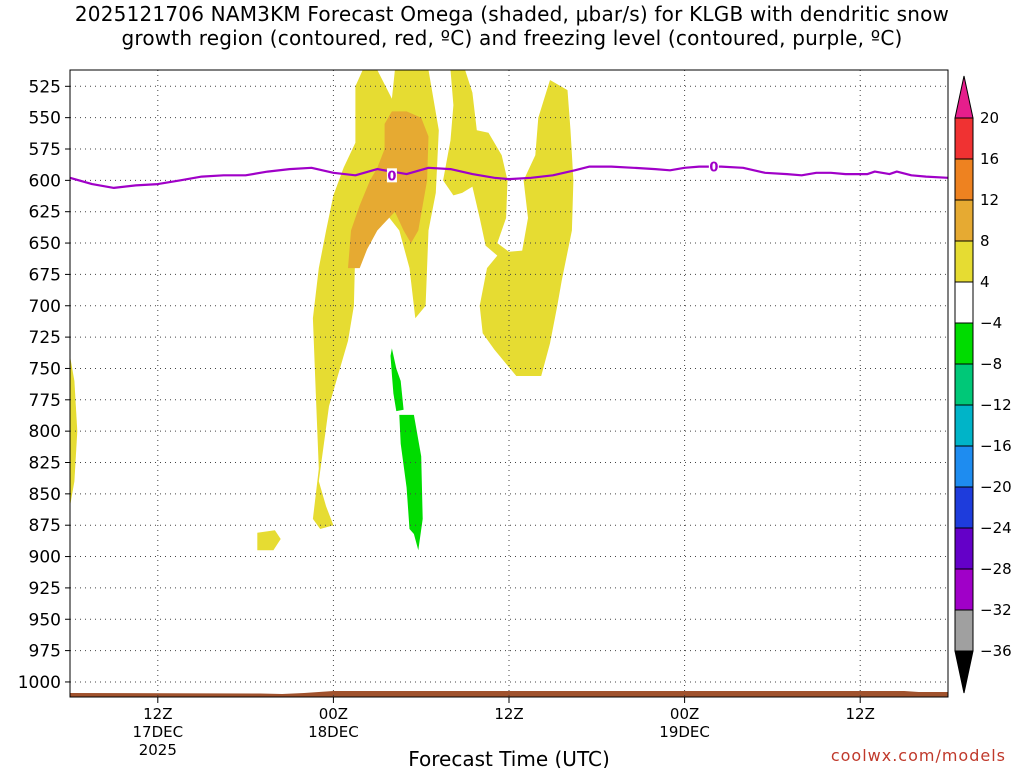 Image resolution: width=1024 pixels, height=768 pixels. I want to click on colorbar-label-6: −8, so click(991, 364).